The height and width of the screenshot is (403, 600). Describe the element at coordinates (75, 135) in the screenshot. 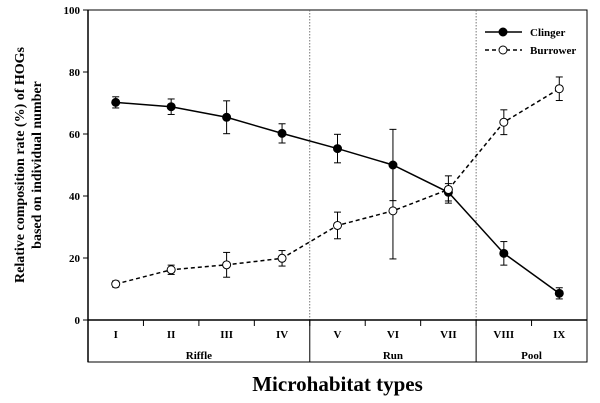

I see `y-tick-label: 60` at that location.